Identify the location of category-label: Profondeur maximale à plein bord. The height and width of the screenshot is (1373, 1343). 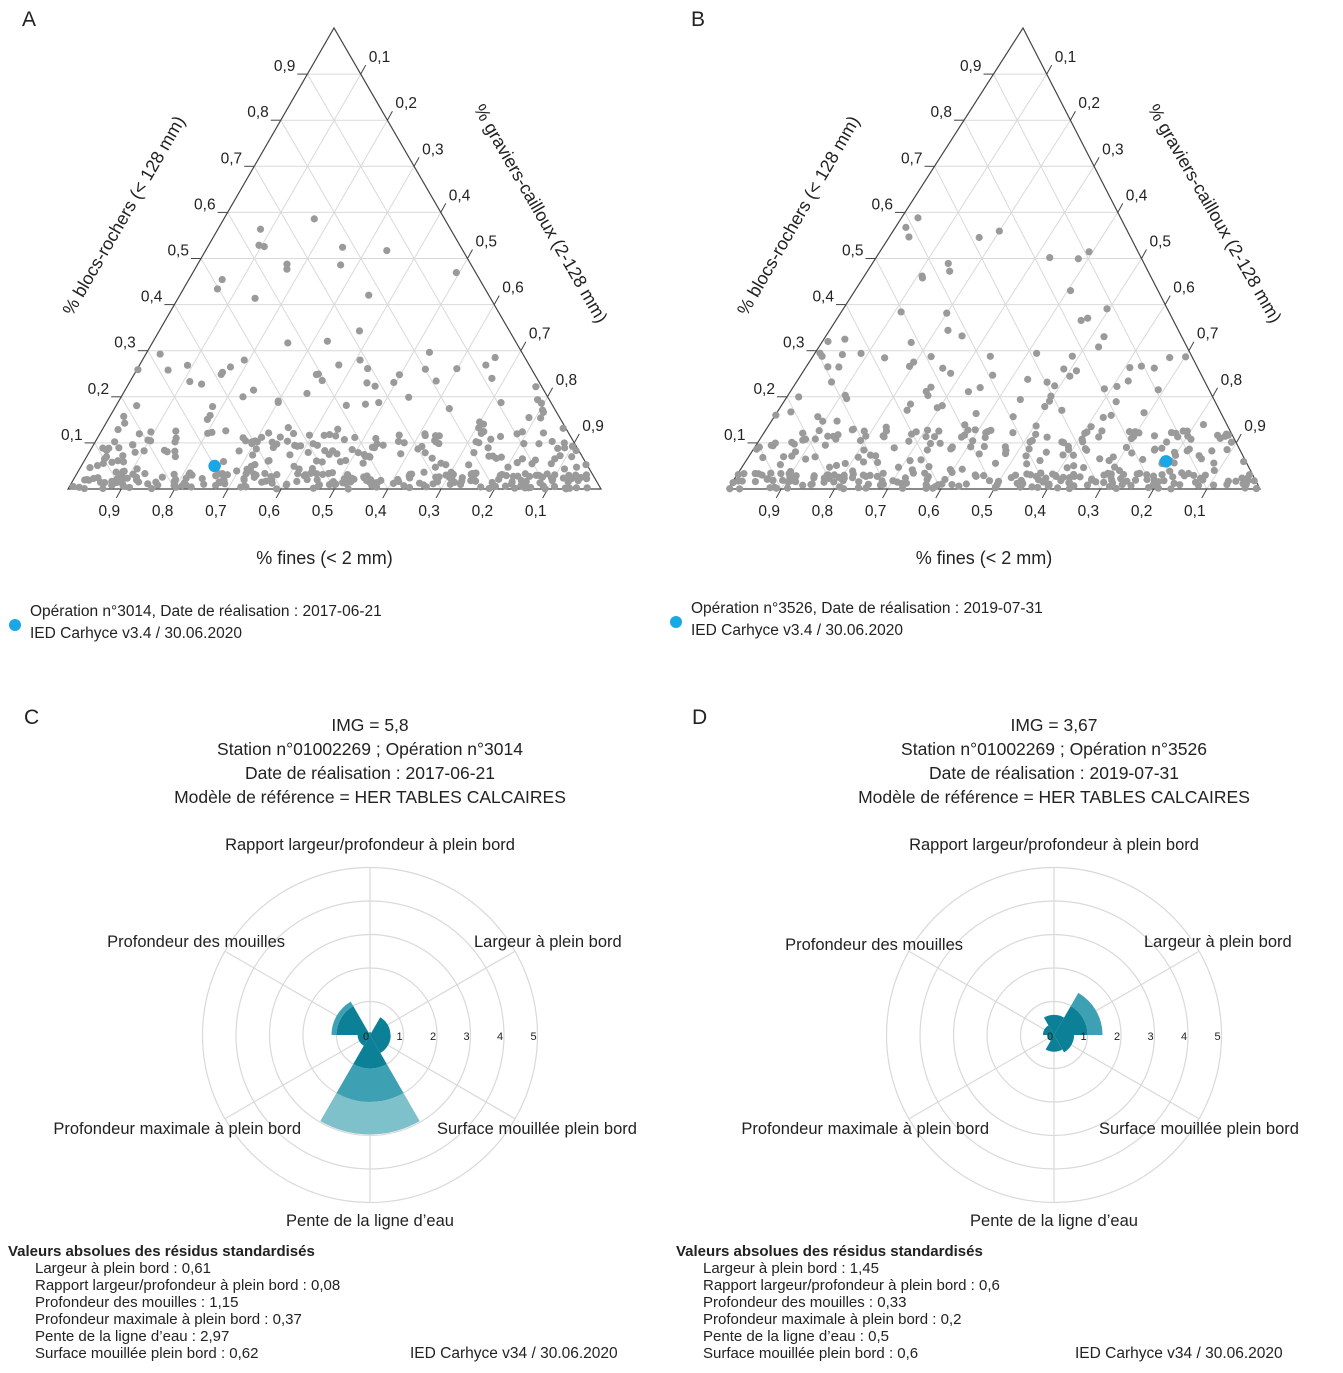
(177, 1129).